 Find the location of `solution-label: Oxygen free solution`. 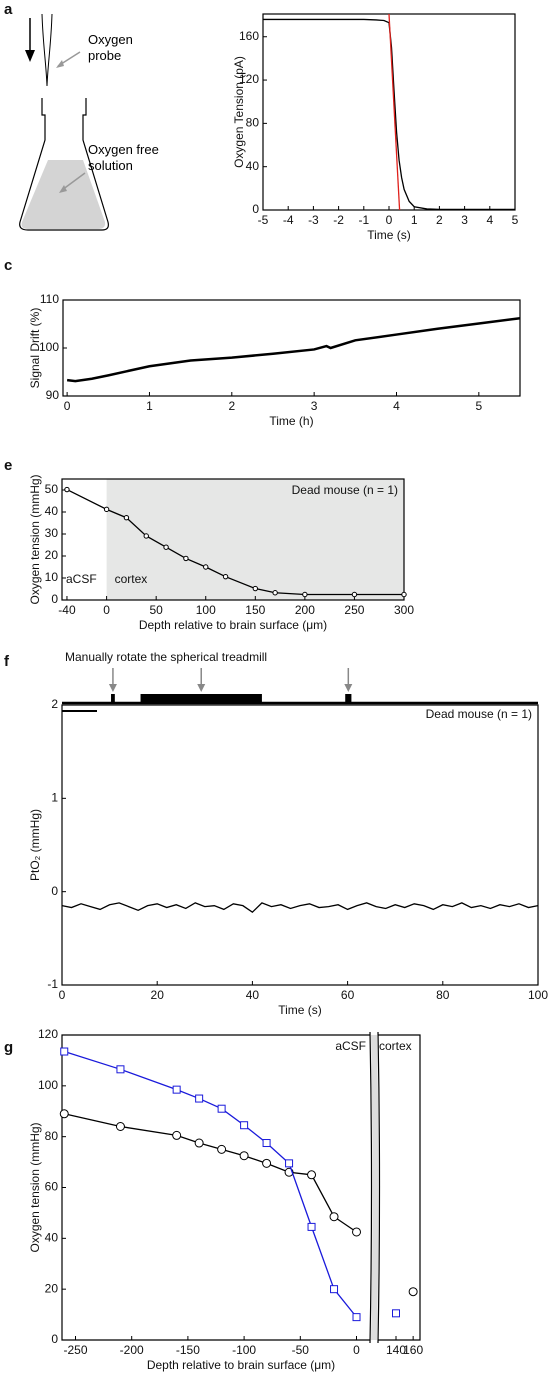

solution-label: Oxygen free solution is located at coordinates (123, 157).